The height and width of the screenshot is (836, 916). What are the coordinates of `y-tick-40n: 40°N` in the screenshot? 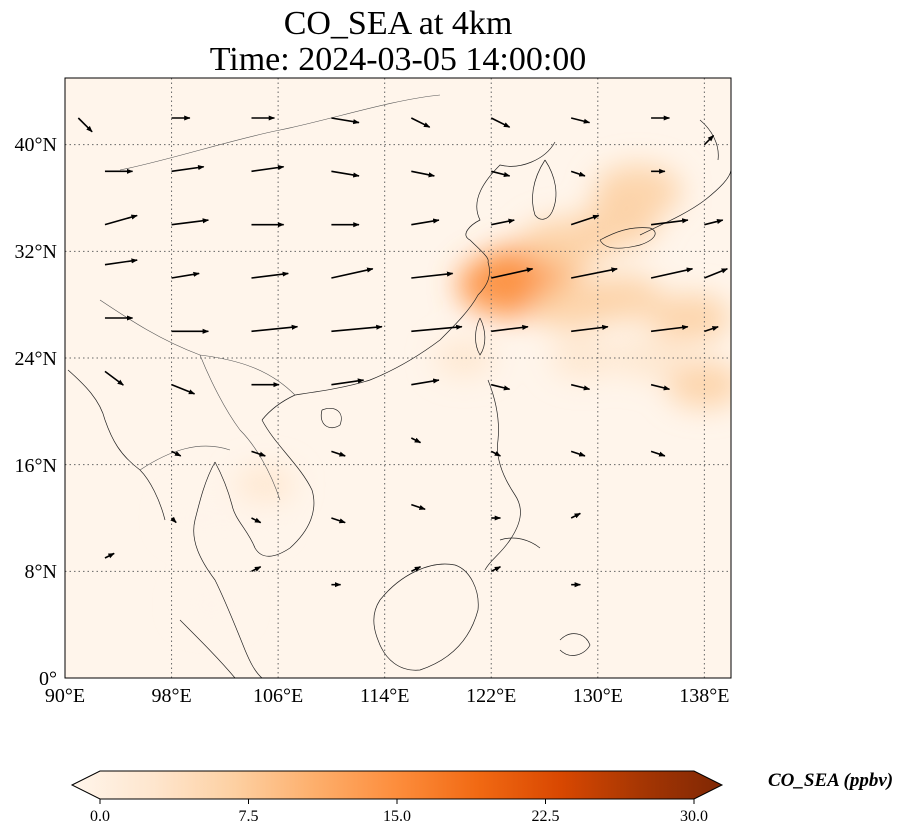 It's located at (36, 145).